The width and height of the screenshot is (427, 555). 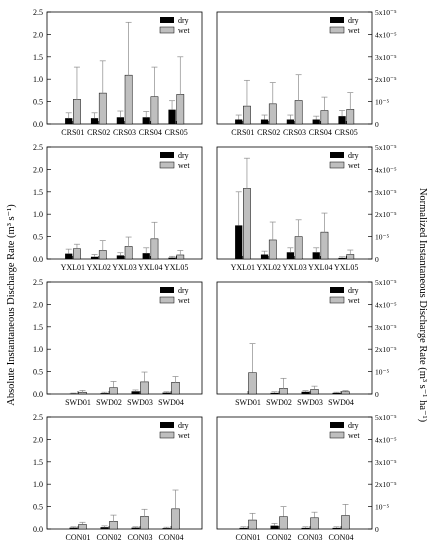 I want to click on x-tick-label: CRS01, so click(x=242, y=132).